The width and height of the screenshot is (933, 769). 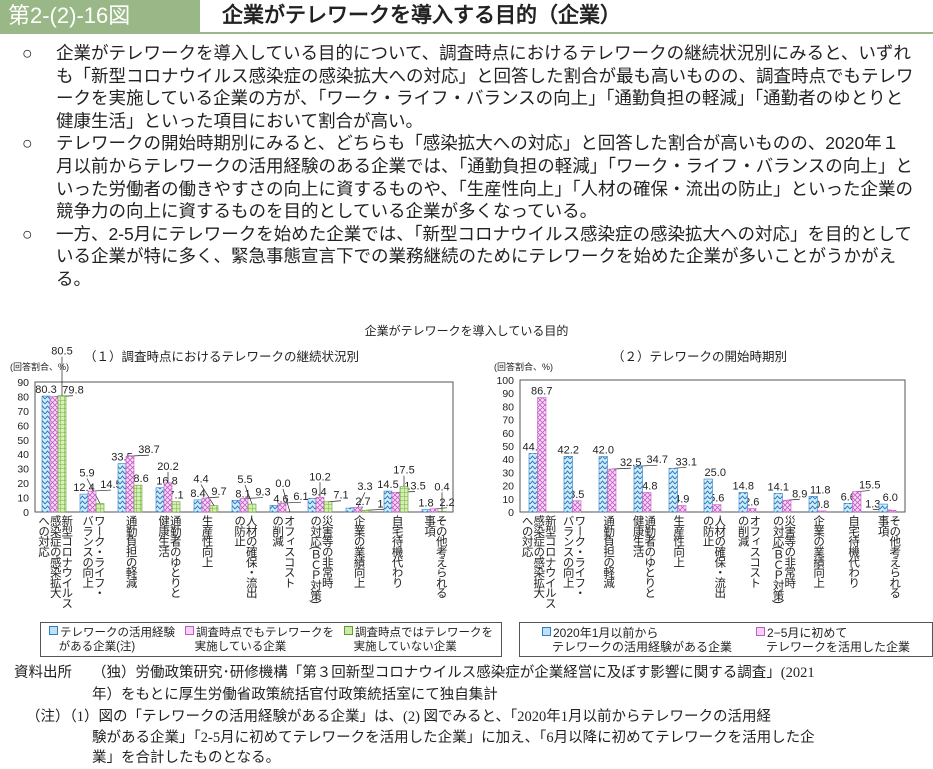 I want to click on data-label: 3.3, so click(x=364, y=487).